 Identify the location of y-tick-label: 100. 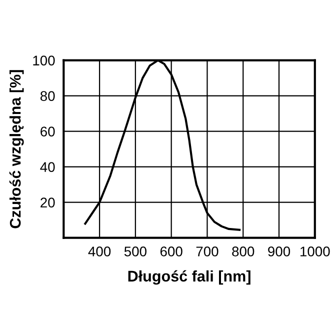
(44, 61).